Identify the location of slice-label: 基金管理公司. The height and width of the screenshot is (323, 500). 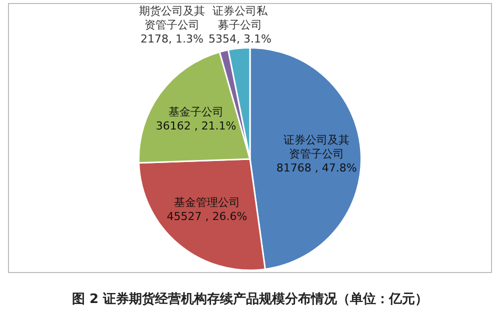
(207, 202).